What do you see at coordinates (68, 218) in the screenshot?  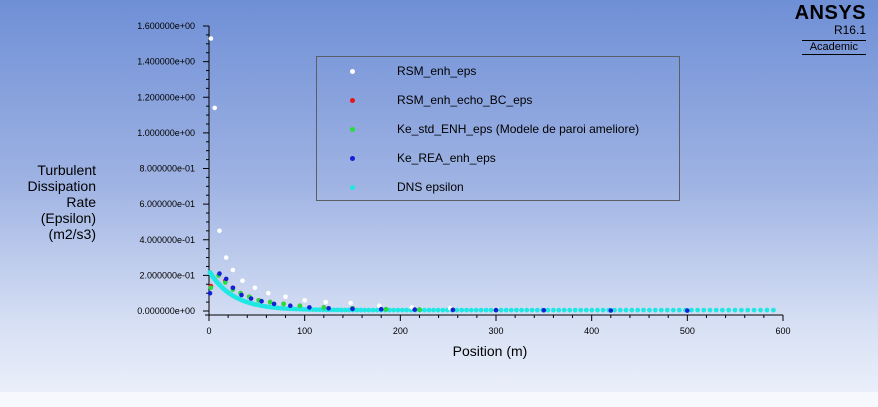 I see `y-axis-title-line: (Epsilon)` at bounding box center [68, 218].